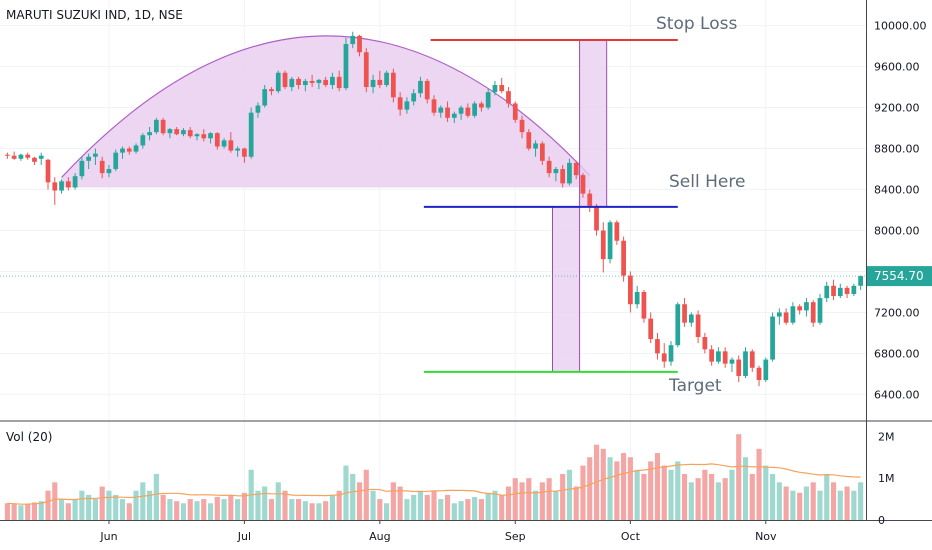 This screenshot has width=932, height=550. I want to click on last-price-label: 7554.70, so click(899, 276).